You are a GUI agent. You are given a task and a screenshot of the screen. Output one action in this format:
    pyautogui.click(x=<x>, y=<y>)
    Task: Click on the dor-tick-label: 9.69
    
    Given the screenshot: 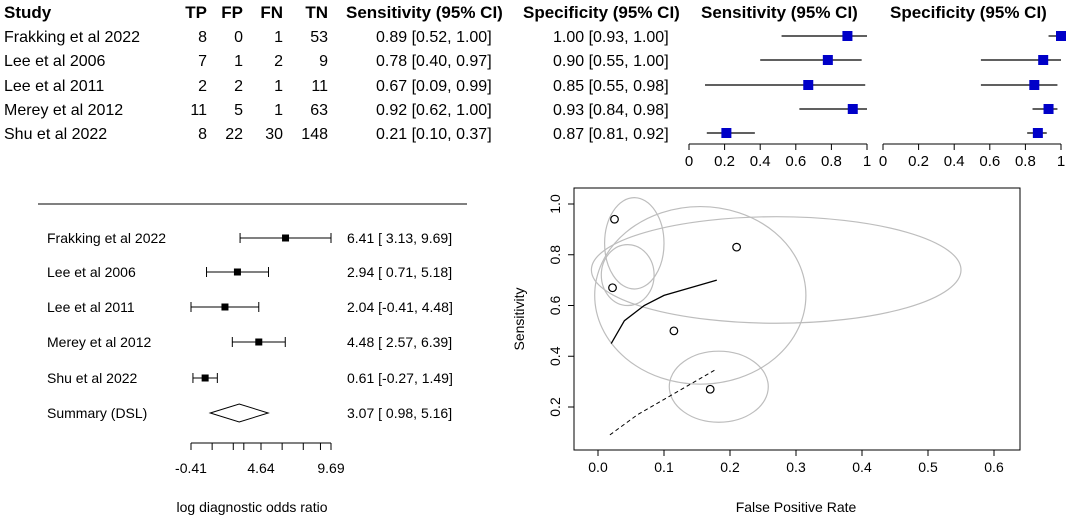 What is the action you would take?
    pyautogui.click(x=330, y=468)
    